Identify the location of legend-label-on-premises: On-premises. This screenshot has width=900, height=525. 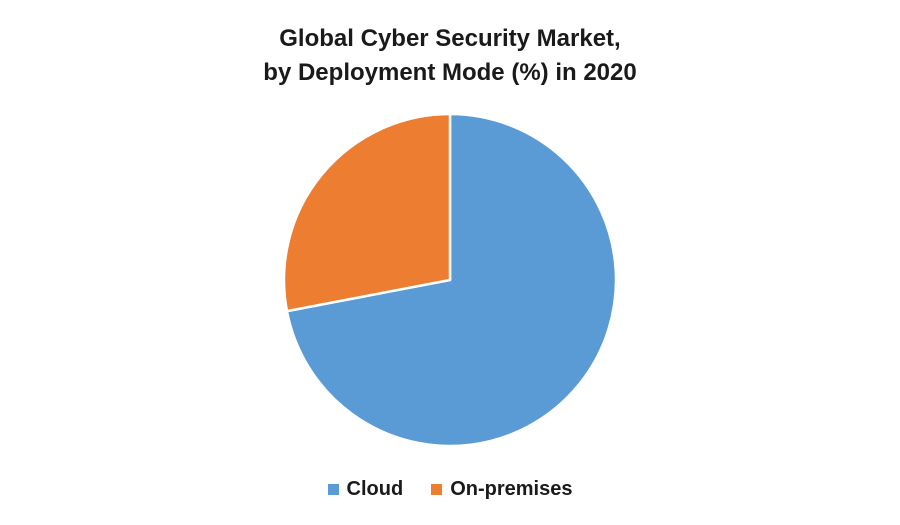
(511, 489).